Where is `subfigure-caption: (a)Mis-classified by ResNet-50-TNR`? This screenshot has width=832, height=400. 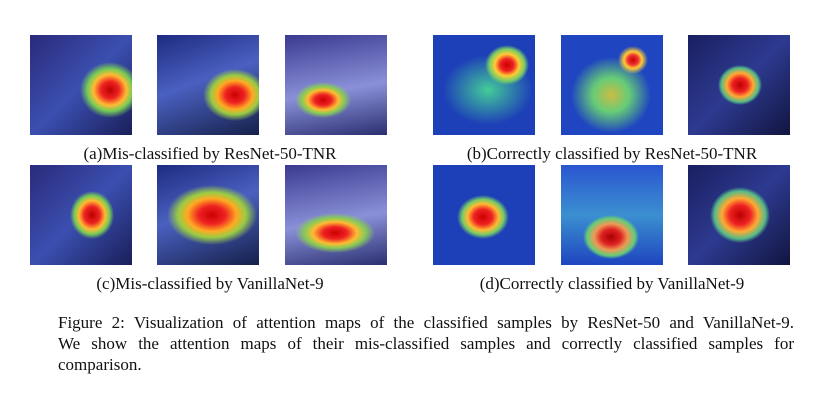 subfigure-caption: (a)Mis-classified by ResNet-50-TNR is located at coordinates (210, 153).